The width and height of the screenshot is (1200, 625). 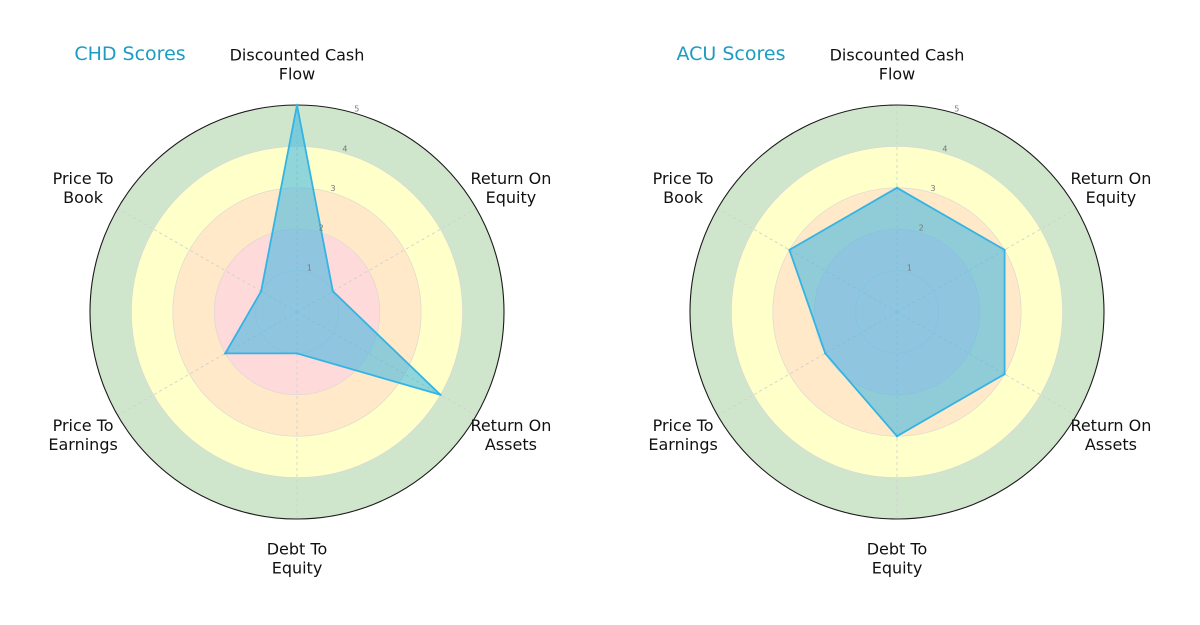 I want to click on chart-title: CHD Scores, so click(x=129, y=54).